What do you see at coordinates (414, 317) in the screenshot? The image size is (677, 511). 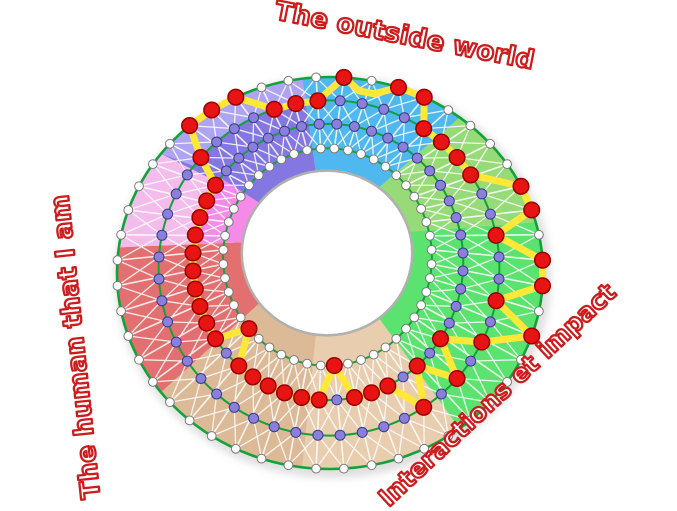 I see `node-spoke17-ring4` at bounding box center [414, 317].